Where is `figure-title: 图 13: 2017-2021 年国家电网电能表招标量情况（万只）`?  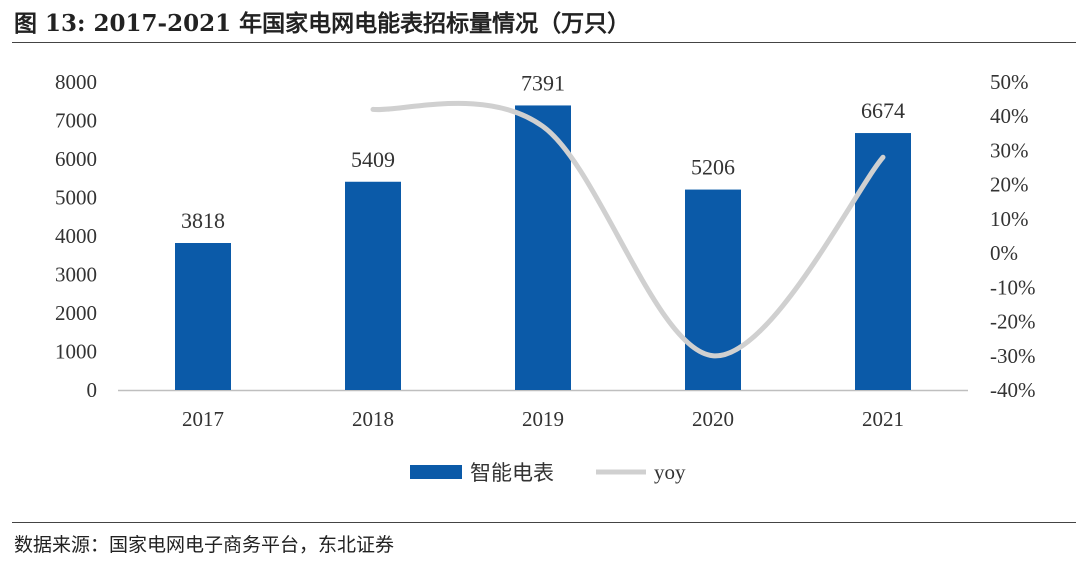
figure-title: 图 13: 2017-2021 年国家电网电能表招标量情况（万只） is located at coordinates (322, 23).